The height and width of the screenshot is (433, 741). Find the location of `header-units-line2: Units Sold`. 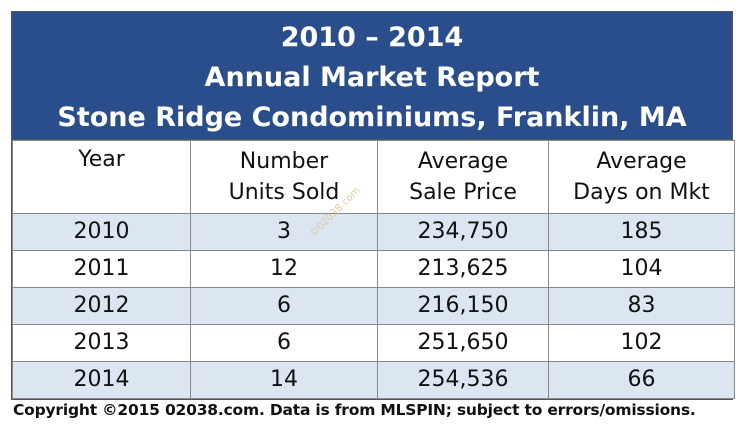

header-units-line2: Units Sold is located at coordinates (284, 192).